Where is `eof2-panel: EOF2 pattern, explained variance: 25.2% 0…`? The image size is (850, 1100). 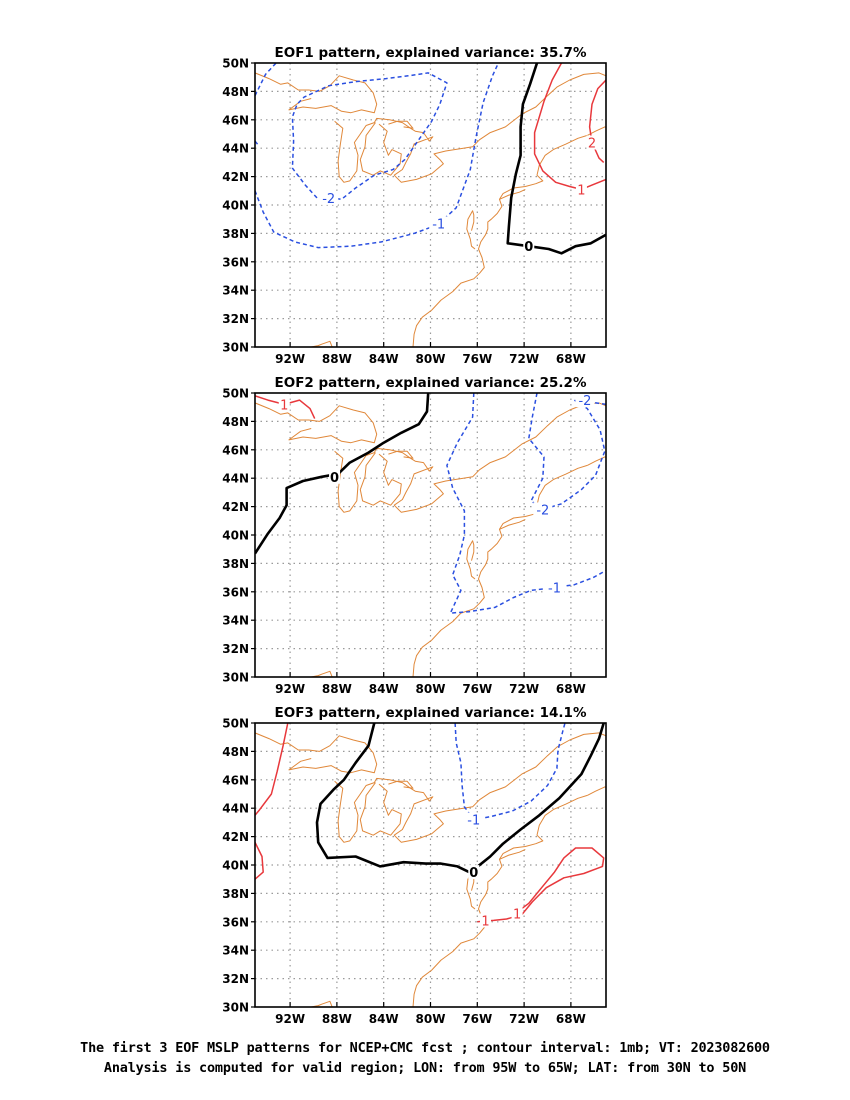 eof2-panel: EOF2 pattern, explained variance: 25.2% 0… is located at coordinates (414, 535).